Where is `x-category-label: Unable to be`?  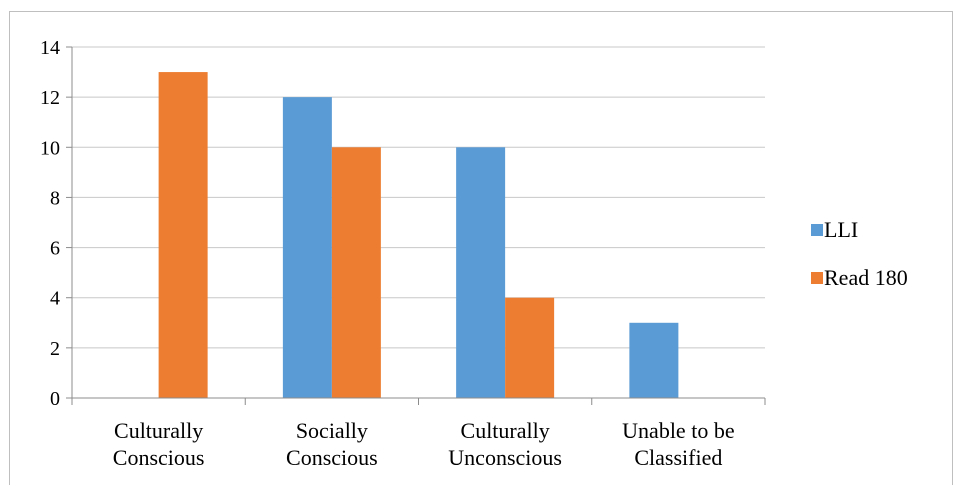 x-category-label: Unable to be is located at coordinates (678, 430).